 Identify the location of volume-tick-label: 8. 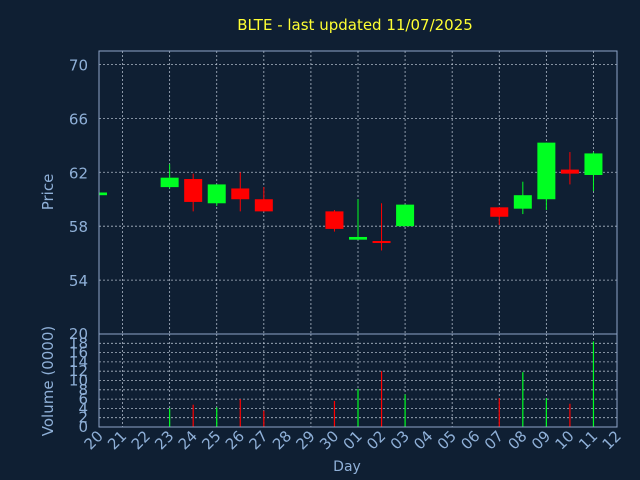
(83, 390).